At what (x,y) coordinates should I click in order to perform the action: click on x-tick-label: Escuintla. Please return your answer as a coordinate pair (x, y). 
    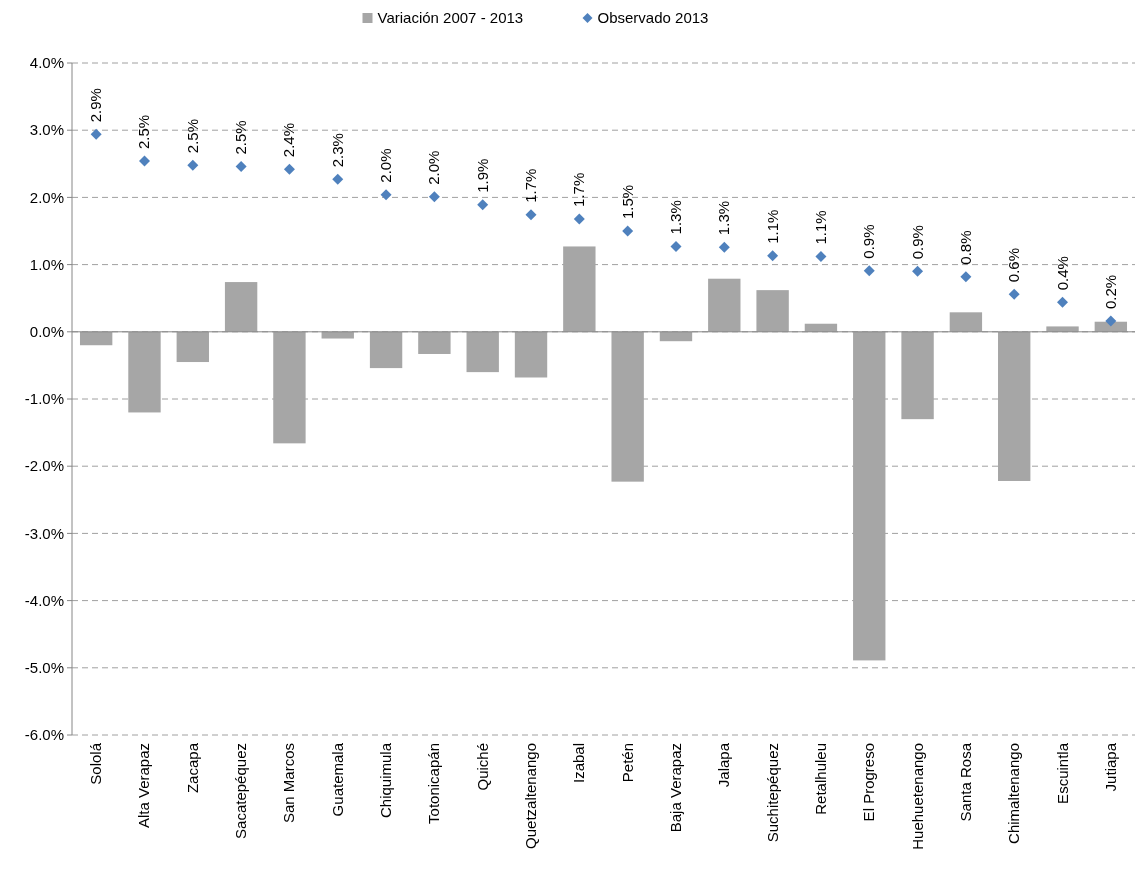
    Looking at the image, I should click on (1062, 773).